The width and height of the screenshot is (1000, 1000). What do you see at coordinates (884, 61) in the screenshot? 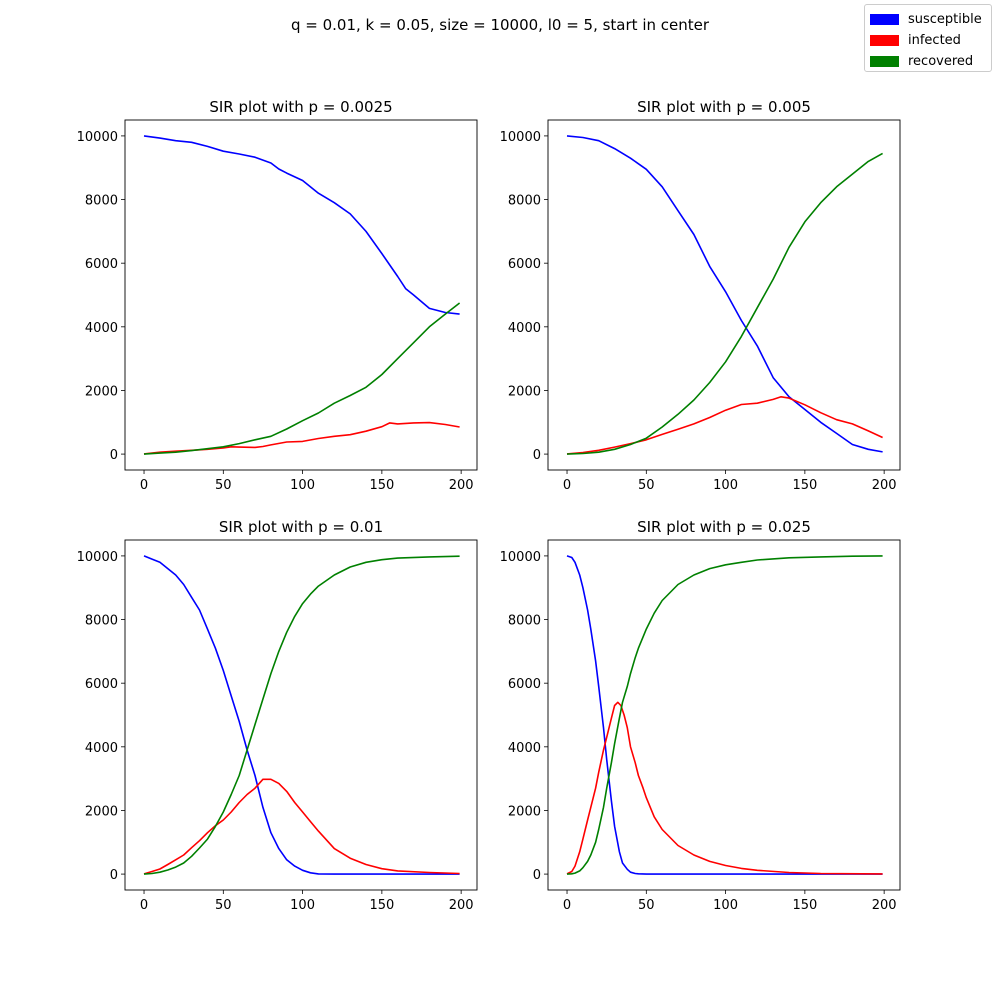
I see `legend-swatch-recovered` at bounding box center [884, 61].